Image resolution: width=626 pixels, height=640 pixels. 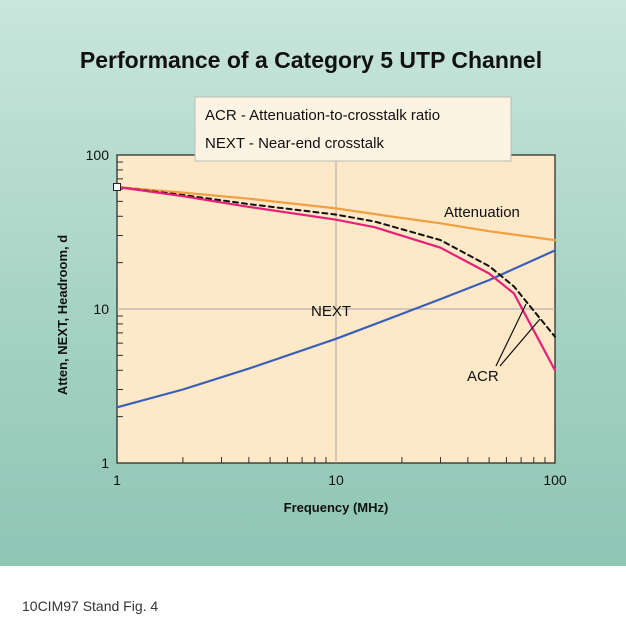 What do you see at coordinates (336, 507) in the screenshot?
I see `x-axis-label: Frequency (MHz)` at bounding box center [336, 507].